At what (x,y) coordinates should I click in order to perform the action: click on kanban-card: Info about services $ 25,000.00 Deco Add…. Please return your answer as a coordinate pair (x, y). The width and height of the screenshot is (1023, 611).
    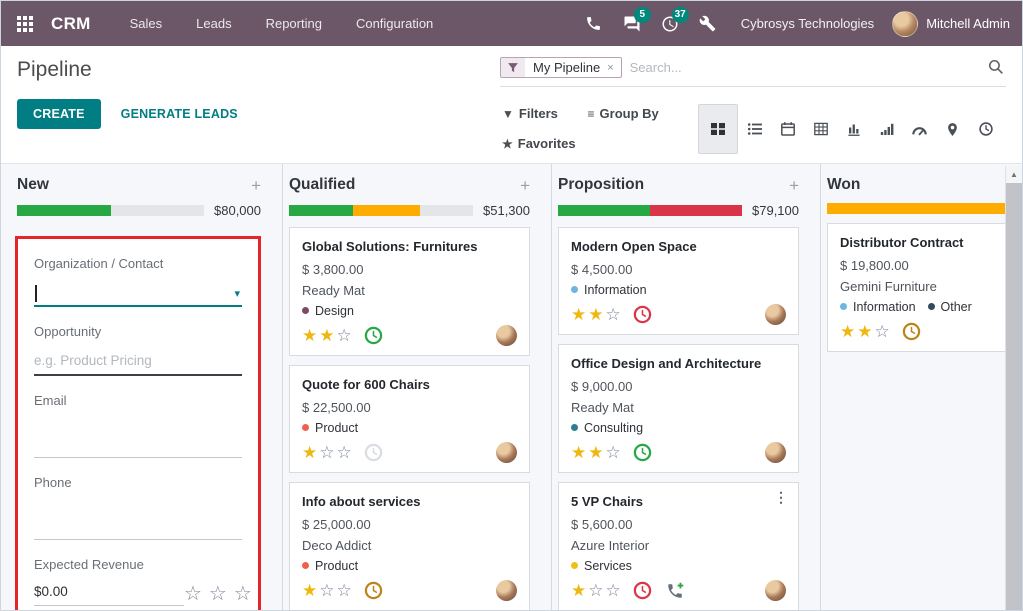
    Looking at the image, I should click on (409, 545).